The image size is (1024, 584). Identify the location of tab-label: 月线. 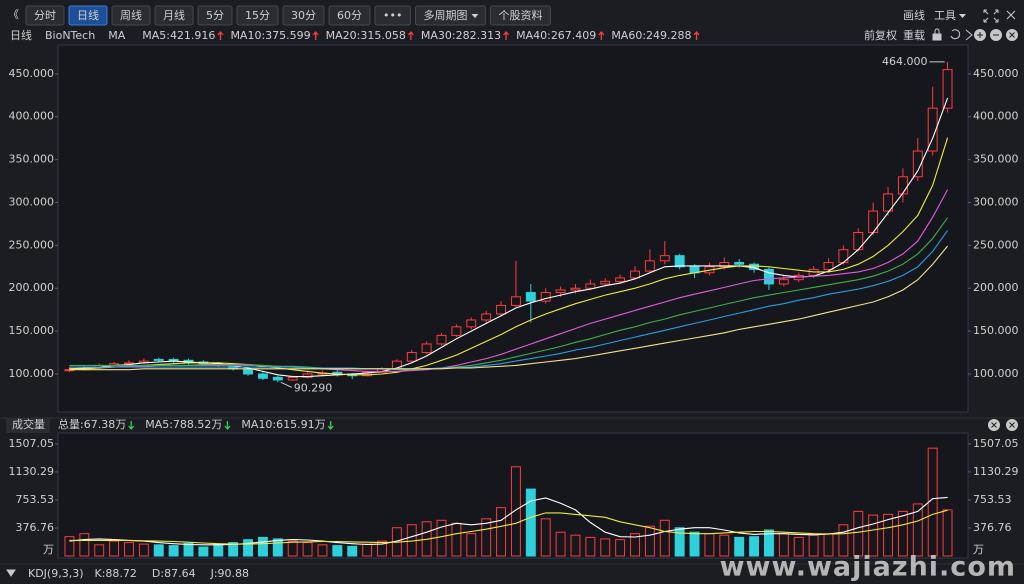
(174, 15).